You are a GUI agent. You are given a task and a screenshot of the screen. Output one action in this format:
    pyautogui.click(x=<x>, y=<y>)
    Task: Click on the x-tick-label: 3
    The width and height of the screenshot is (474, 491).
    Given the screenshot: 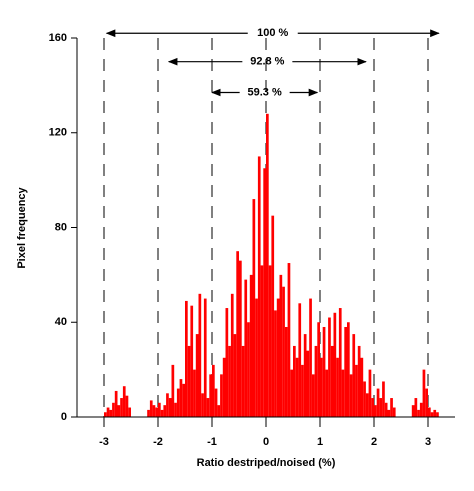 What is the action you would take?
    pyautogui.click(x=428, y=442)
    